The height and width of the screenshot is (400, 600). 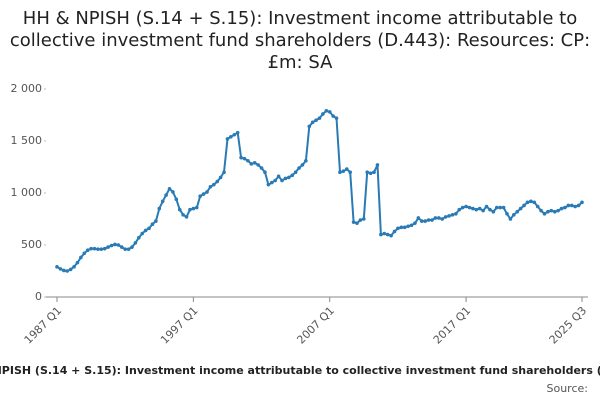 I want to click on x-tick-label: 2025 Q3, so click(x=568, y=325).